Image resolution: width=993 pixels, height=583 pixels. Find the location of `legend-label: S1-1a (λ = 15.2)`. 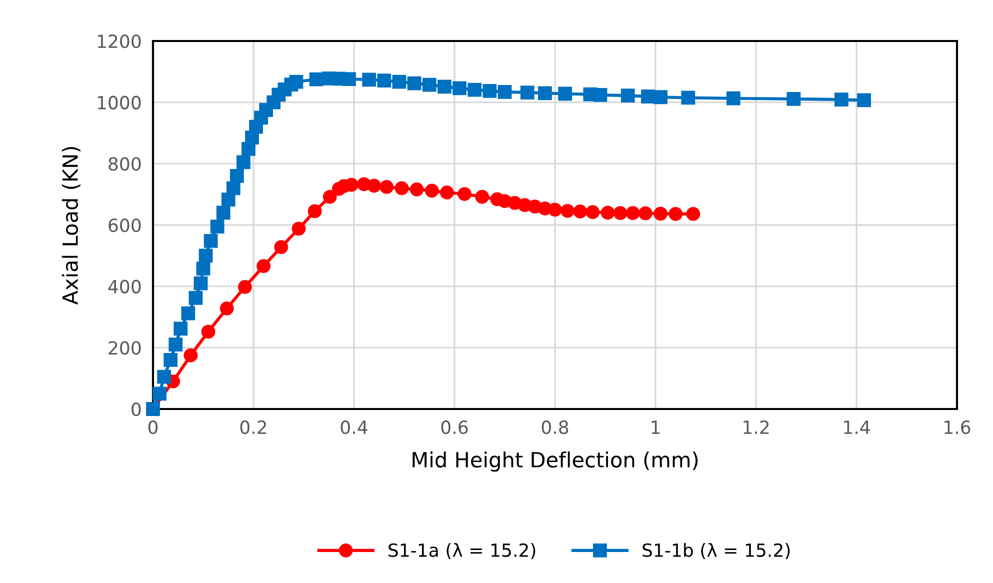

legend-label: S1-1a (λ = 15.2) is located at coordinates (462, 551).